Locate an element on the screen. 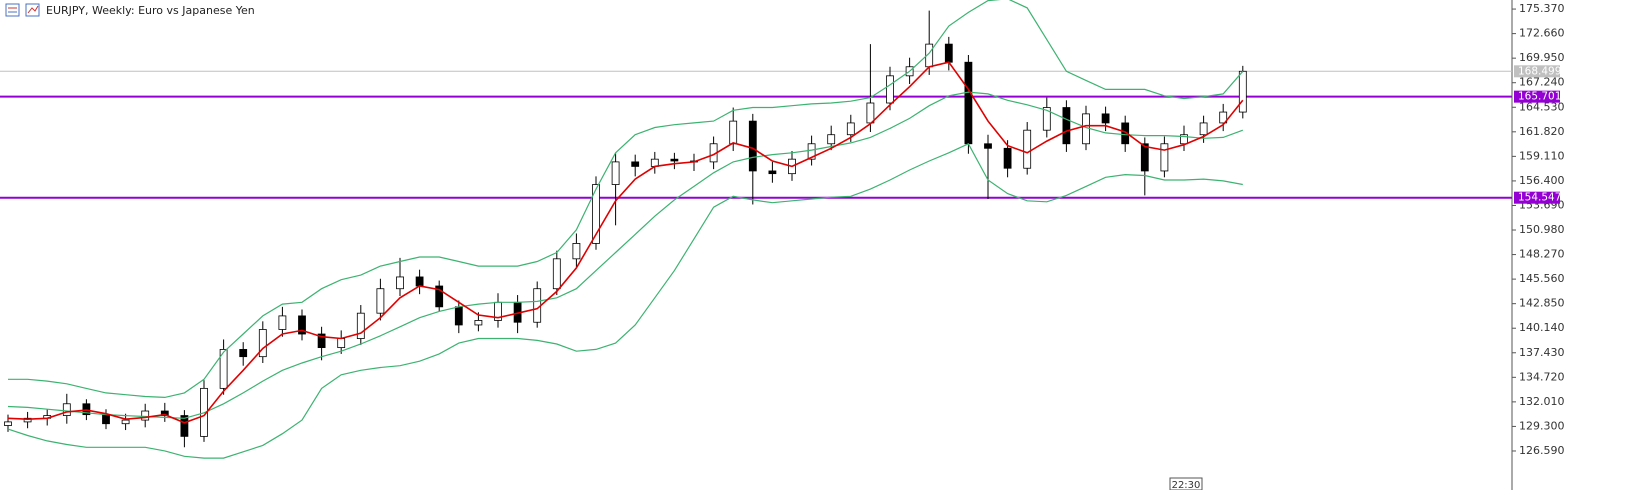  y-tick-label: 126.590 is located at coordinates (1542, 450).